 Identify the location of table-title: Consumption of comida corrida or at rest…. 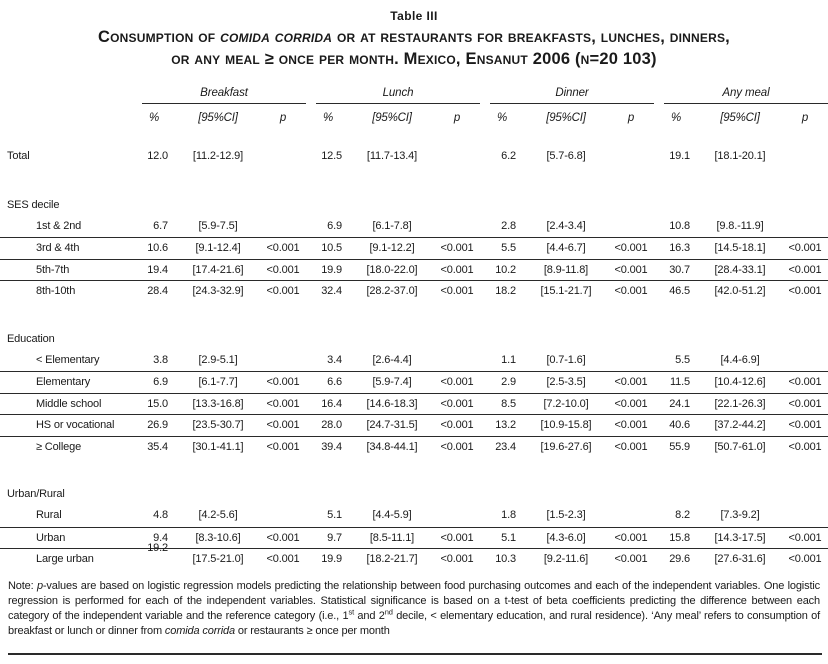
(414, 48).